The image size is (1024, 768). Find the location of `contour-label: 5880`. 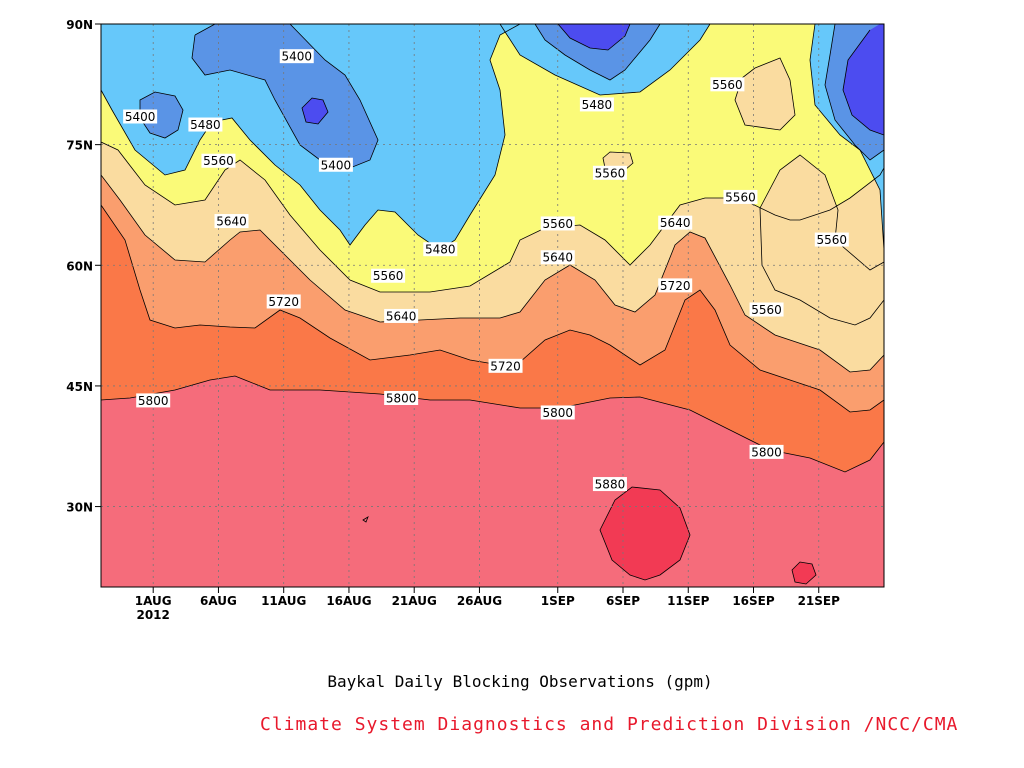

contour-label: 5880 is located at coordinates (609, 484).